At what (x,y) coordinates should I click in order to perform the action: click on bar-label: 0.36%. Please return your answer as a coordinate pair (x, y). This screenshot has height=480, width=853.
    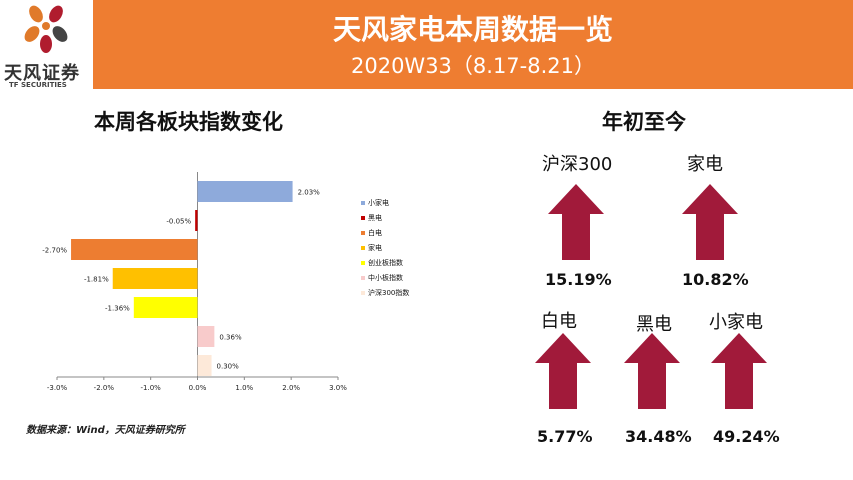
    Looking at the image, I should click on (230, 338).